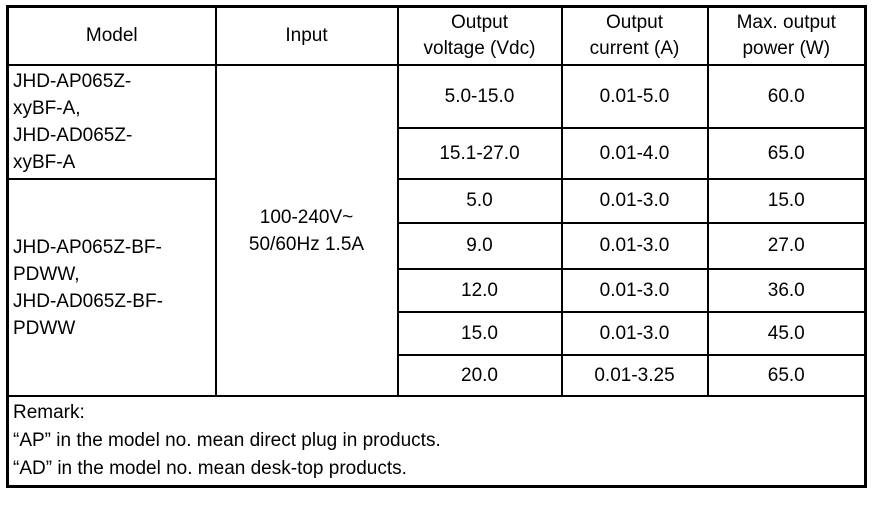 This screenshot has height=505, width=875. What do you see at coordinates (479, 246) in the screenshot?
I see `voltage-cell: 9.0` at bounding box center [479, 246].